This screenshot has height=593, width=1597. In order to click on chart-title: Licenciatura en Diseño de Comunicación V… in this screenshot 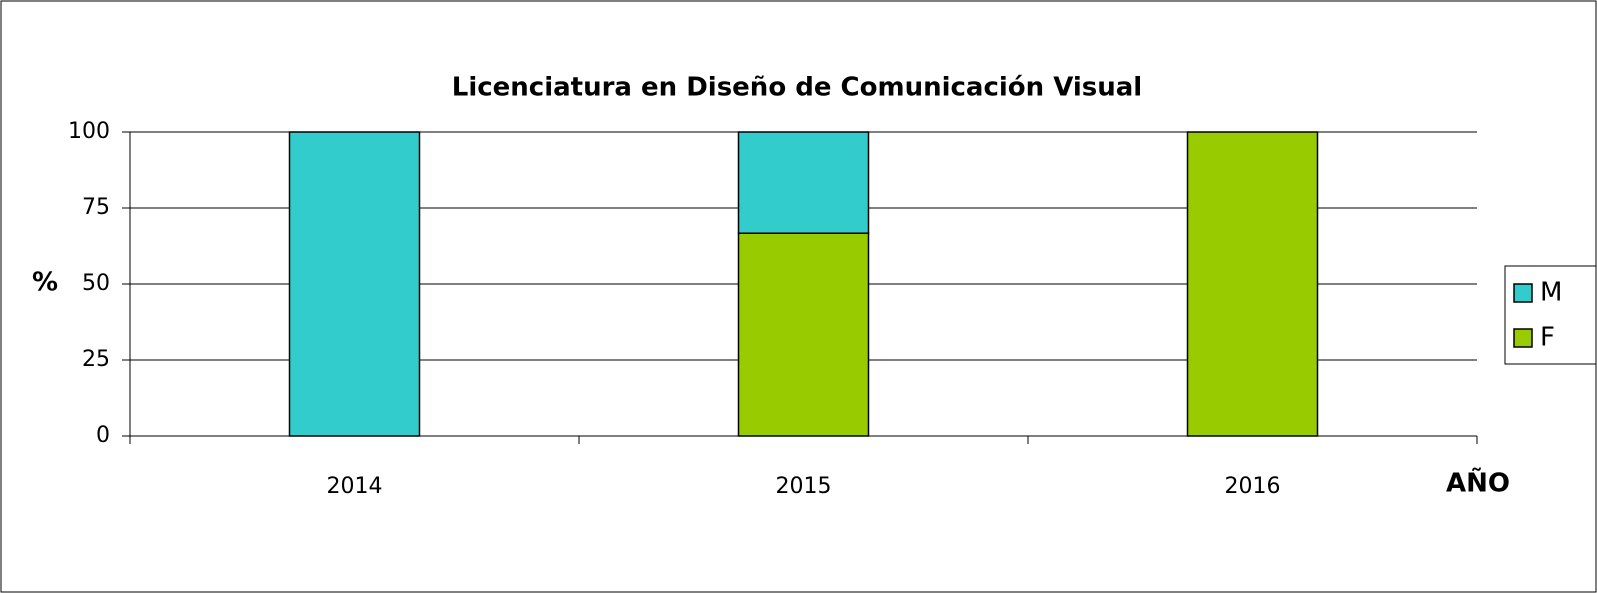, I will do `click(797, 88)`.